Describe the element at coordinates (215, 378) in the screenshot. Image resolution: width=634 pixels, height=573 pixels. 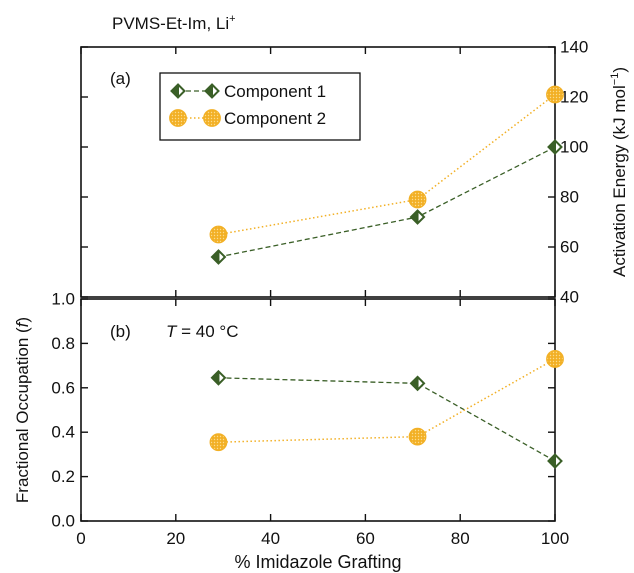
I see `data-point-b-component-1-x29-fill` at that location.